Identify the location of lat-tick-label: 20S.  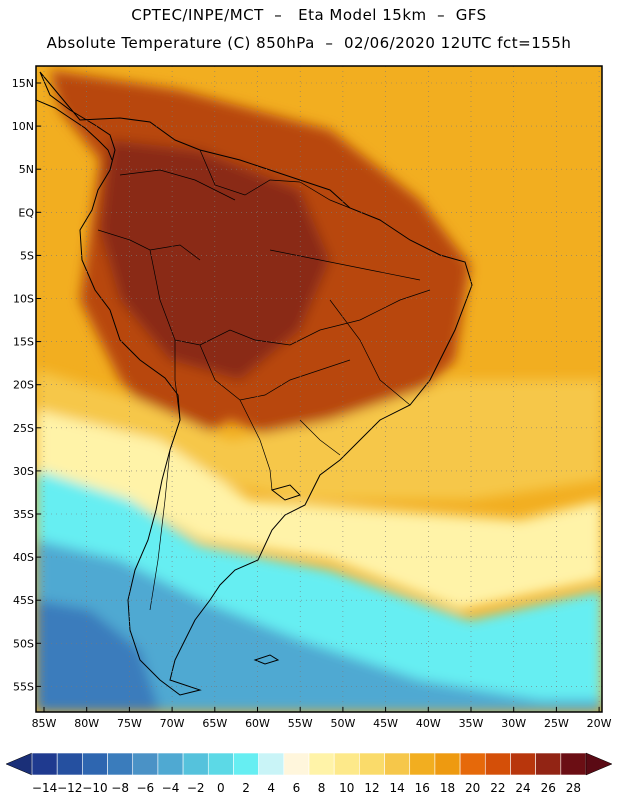
(23, 385).